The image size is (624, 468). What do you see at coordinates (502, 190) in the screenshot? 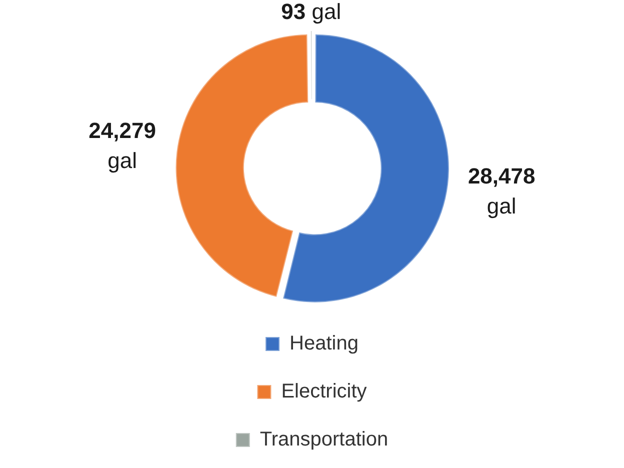
I see `data-label: 28,478 gal` at bounding box center [502, 190].